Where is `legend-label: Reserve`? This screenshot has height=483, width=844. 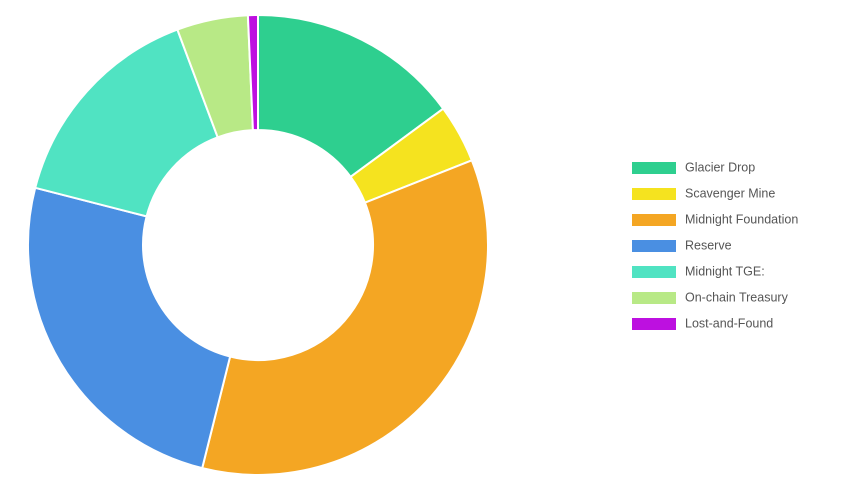
legend-label: Reserve is located at coordinates (708, 245).